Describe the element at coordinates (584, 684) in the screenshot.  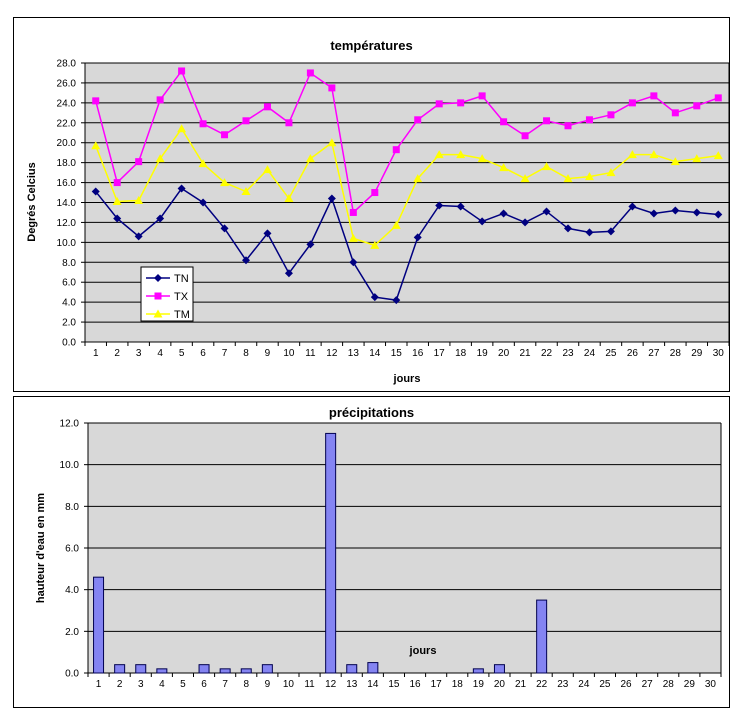
I see `x-tick-label: 24` at that location.